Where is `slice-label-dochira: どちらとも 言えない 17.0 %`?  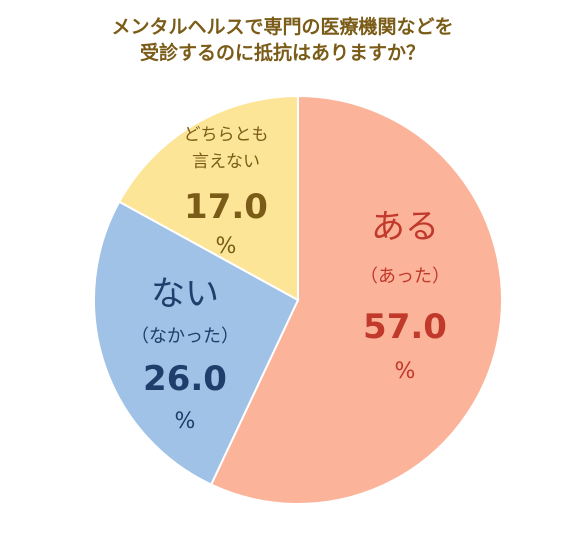 slice-label-dochira: どちらとも 言えない 17.0 % is located at coordinates (226, 192).